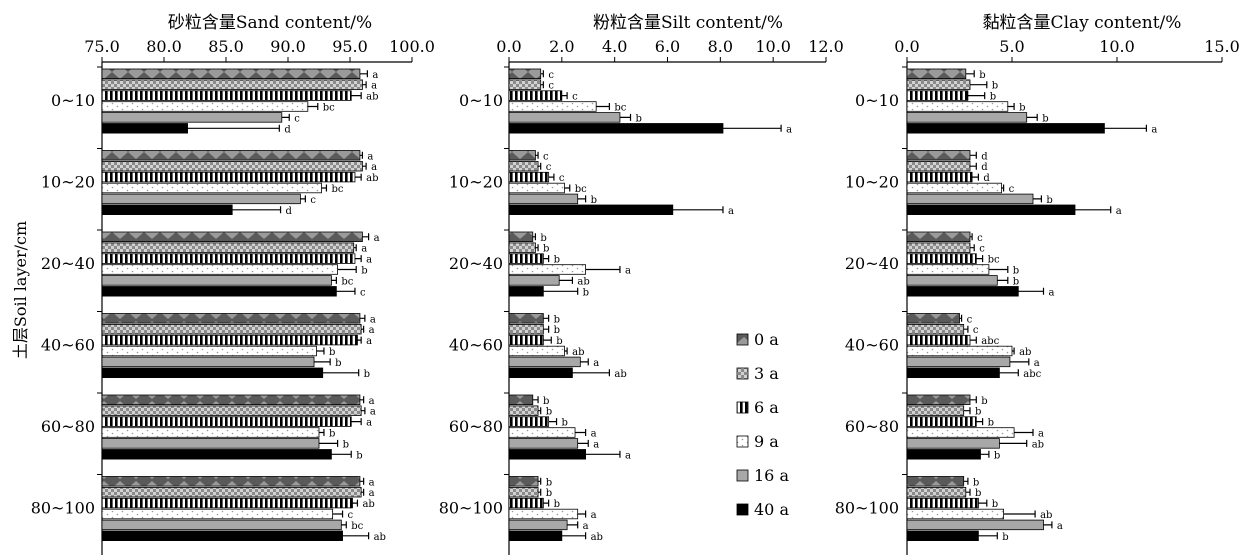 This screenshot has height=557, width=1252. Describe the element at coordinates (222, 536) in the screenshot. I see `bar-40a-80~100` at that location.